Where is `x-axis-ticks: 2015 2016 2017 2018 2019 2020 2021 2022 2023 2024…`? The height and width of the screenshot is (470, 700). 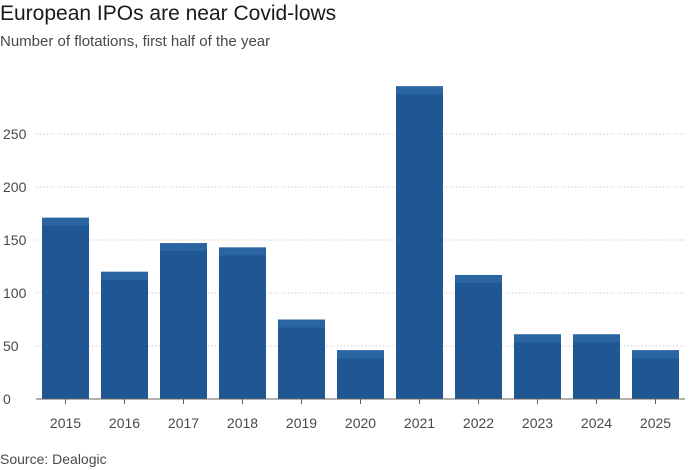 x-axis-ticks: 2015 2016 2017 2018 2019 2020 2021 2022 2023 2024… is located at coordinates (360, 415).